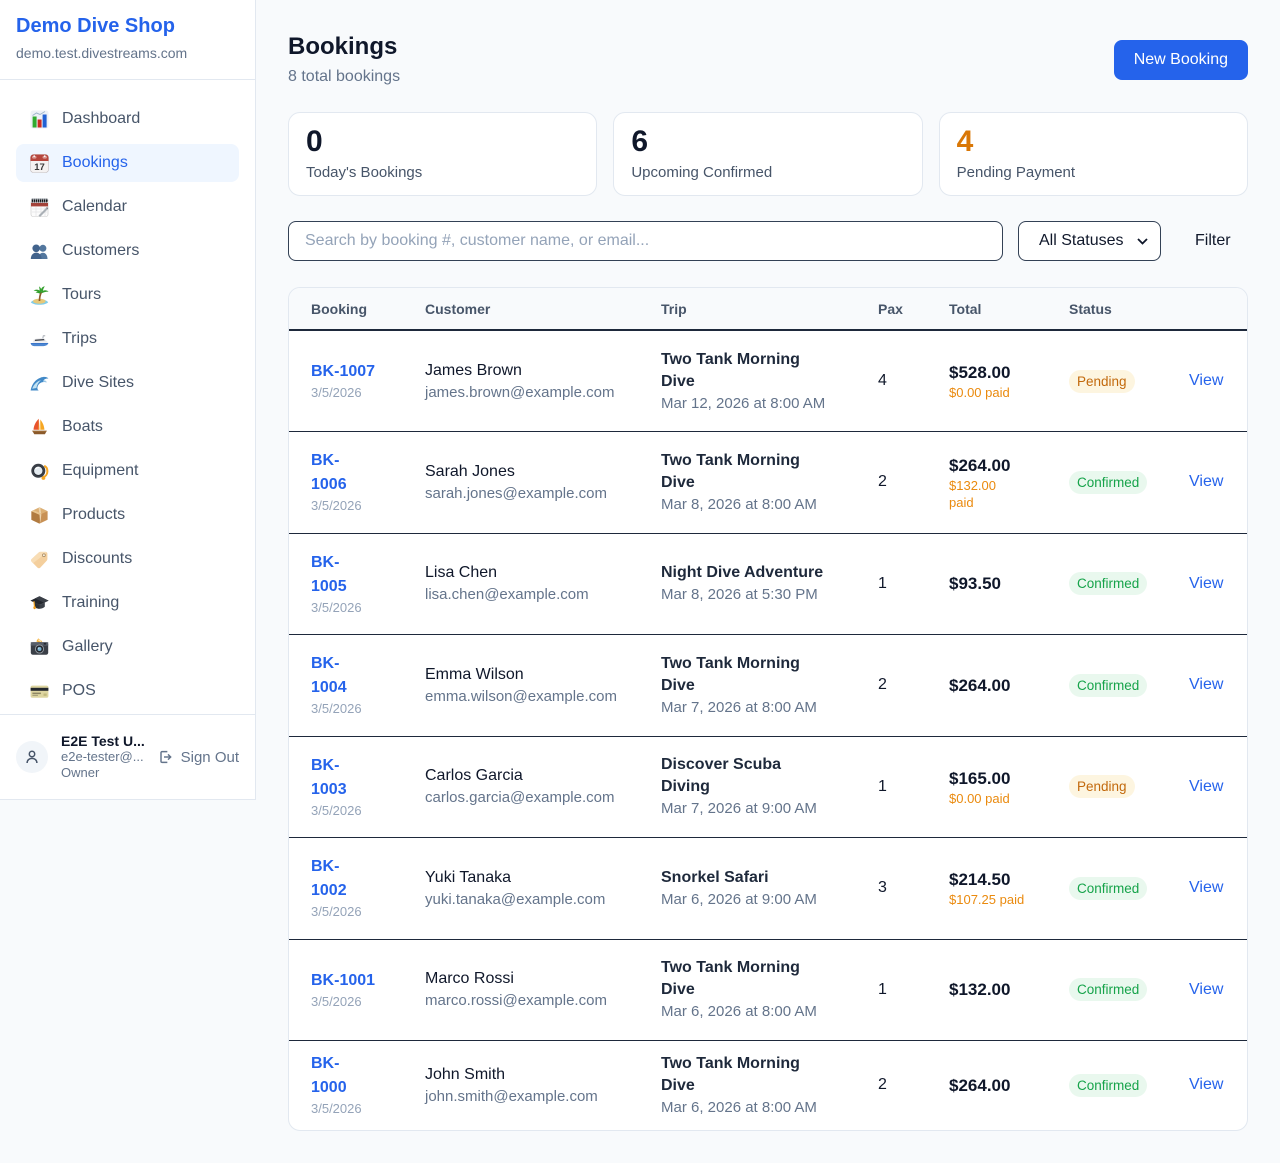  What do you see at coordinates (39, 166) in the screenshot?
I see `svg-text: 17` at bounding box center [39, 166].